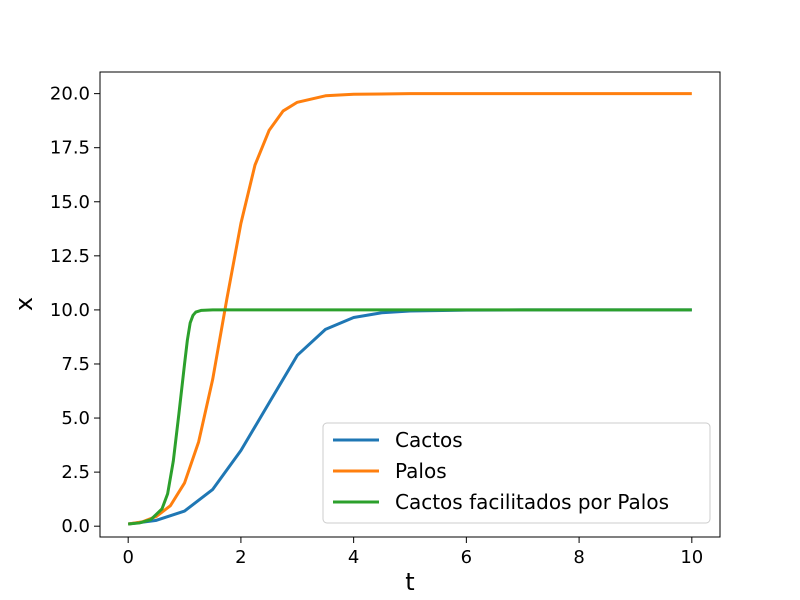 The width and height of the screenshot is (800, 600). What do you see at coordinates (421, 471) in the screenshot?
I see `legend-label-2: Palos` at bounding box center [421, 471].